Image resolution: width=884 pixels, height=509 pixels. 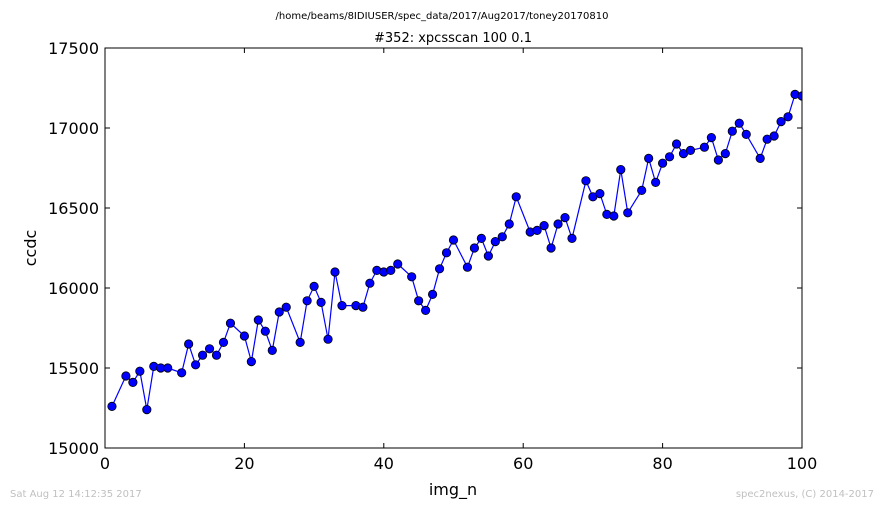 I want to click on chart-title: #352: xpcsscan 100 0.1, so click(x=453, y=38).